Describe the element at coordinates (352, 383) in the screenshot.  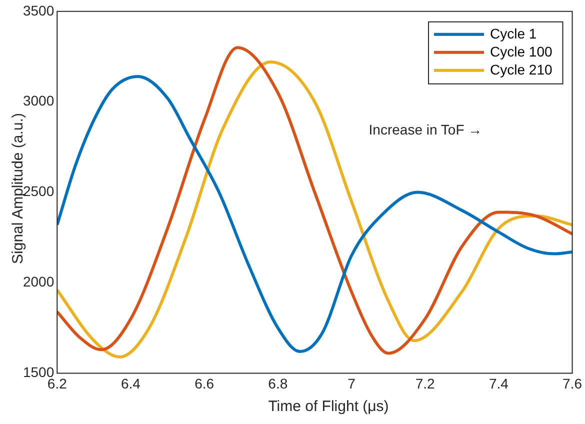
I see `x-tick-label: 7` at that location.